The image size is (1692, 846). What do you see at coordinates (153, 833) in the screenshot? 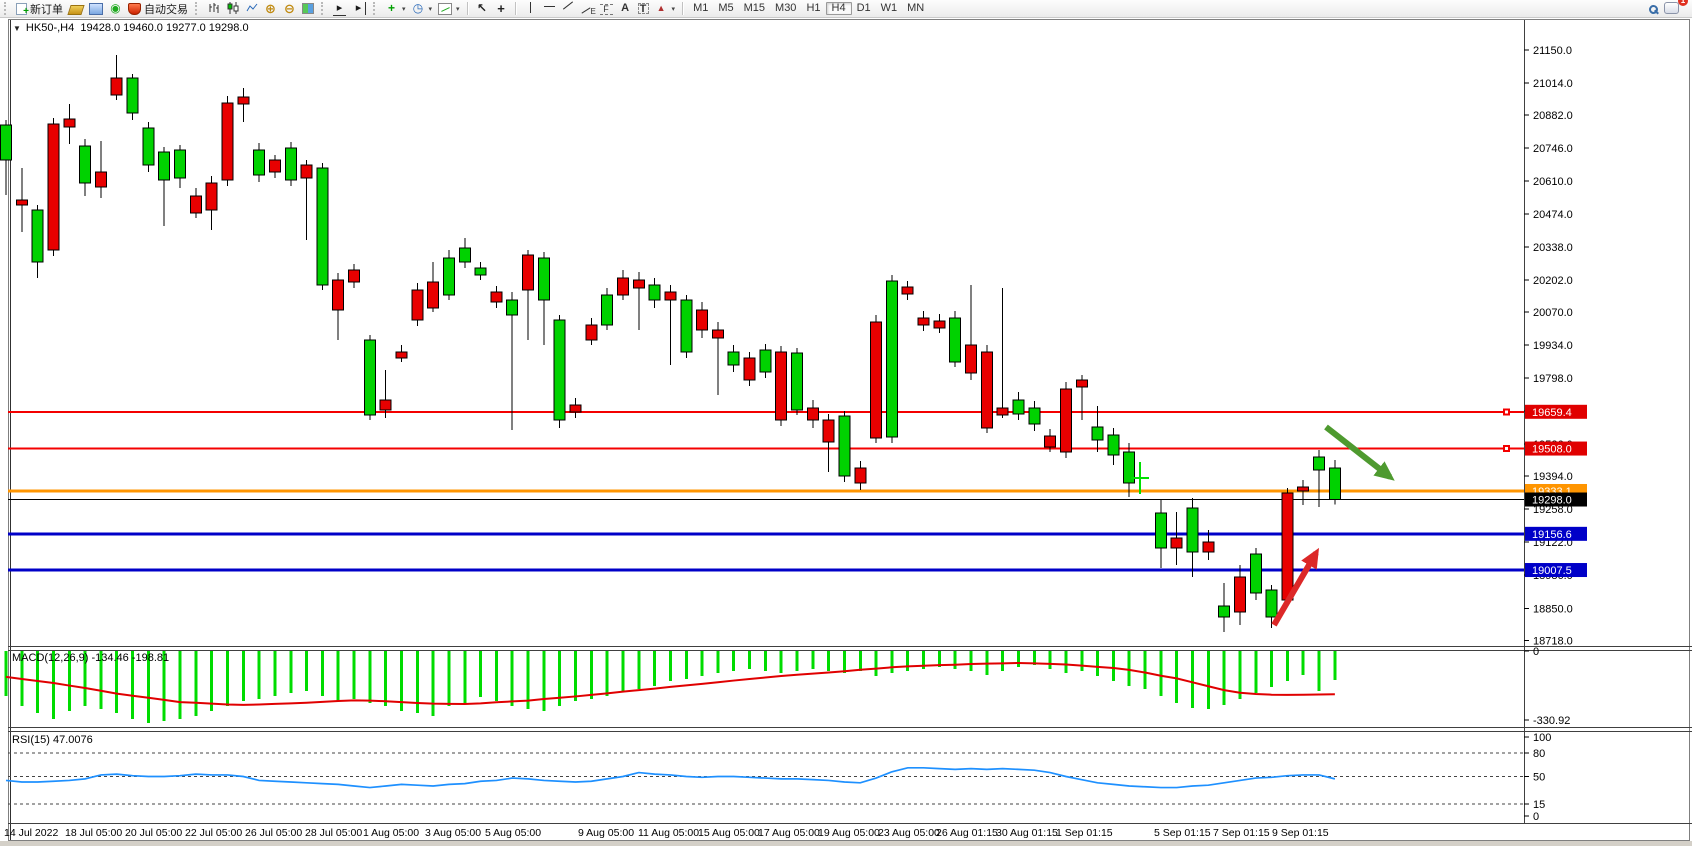
I see `svg-text: 20 Jul 05:00` at bounding box center [153, 833].